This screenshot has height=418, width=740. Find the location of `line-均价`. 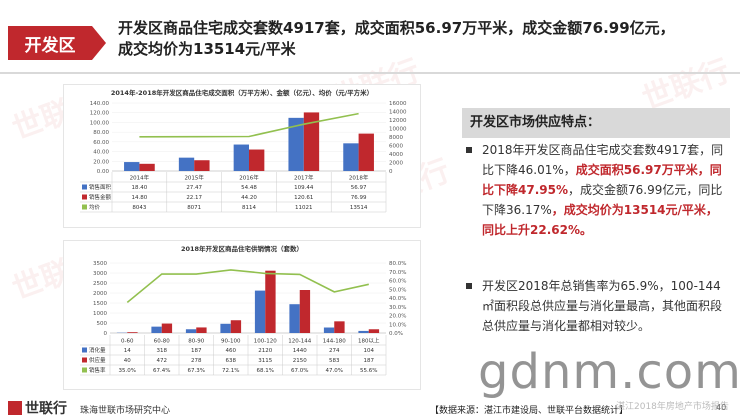

line-均价 is located at coordinates (248, 125).